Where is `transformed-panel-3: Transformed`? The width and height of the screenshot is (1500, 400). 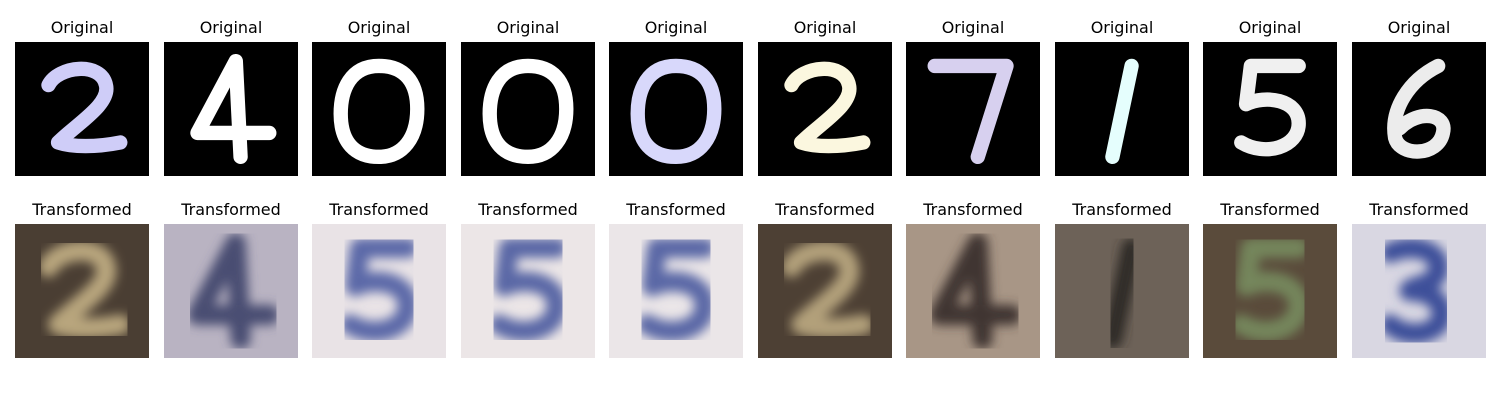 transformed-panel-3: Transformed is located at coordinates (379, 279).